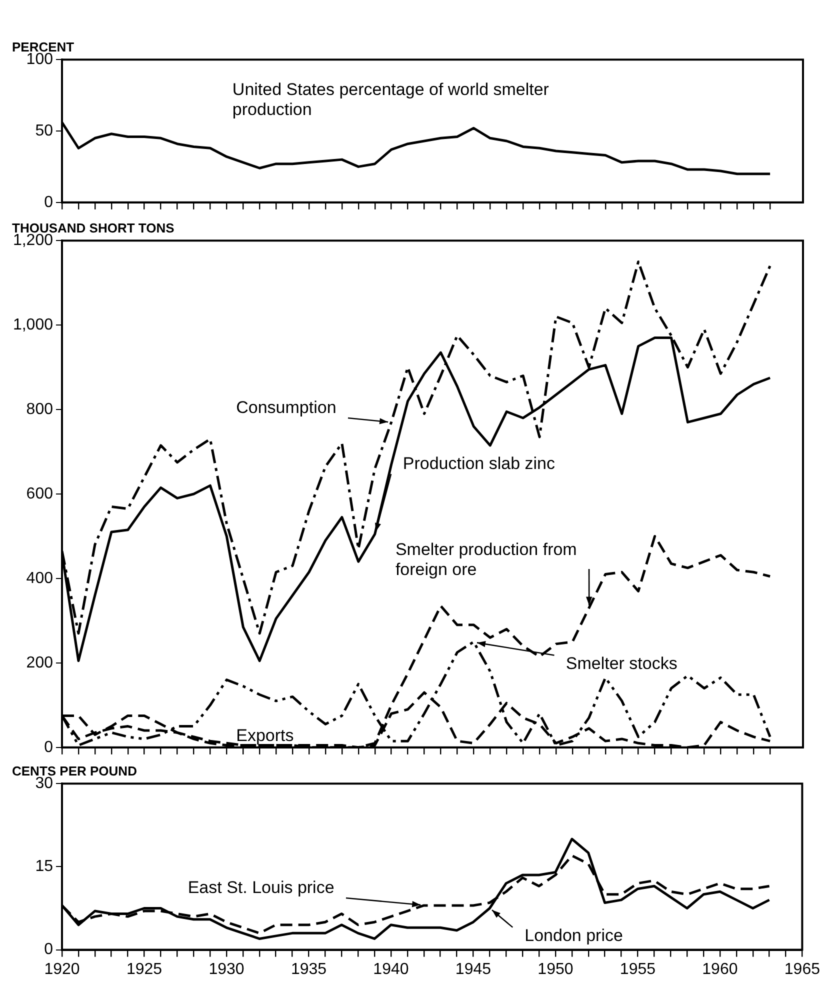 This screenshot has width=831, height=987. I want to click on series-label: Exports, so click(265, 736).